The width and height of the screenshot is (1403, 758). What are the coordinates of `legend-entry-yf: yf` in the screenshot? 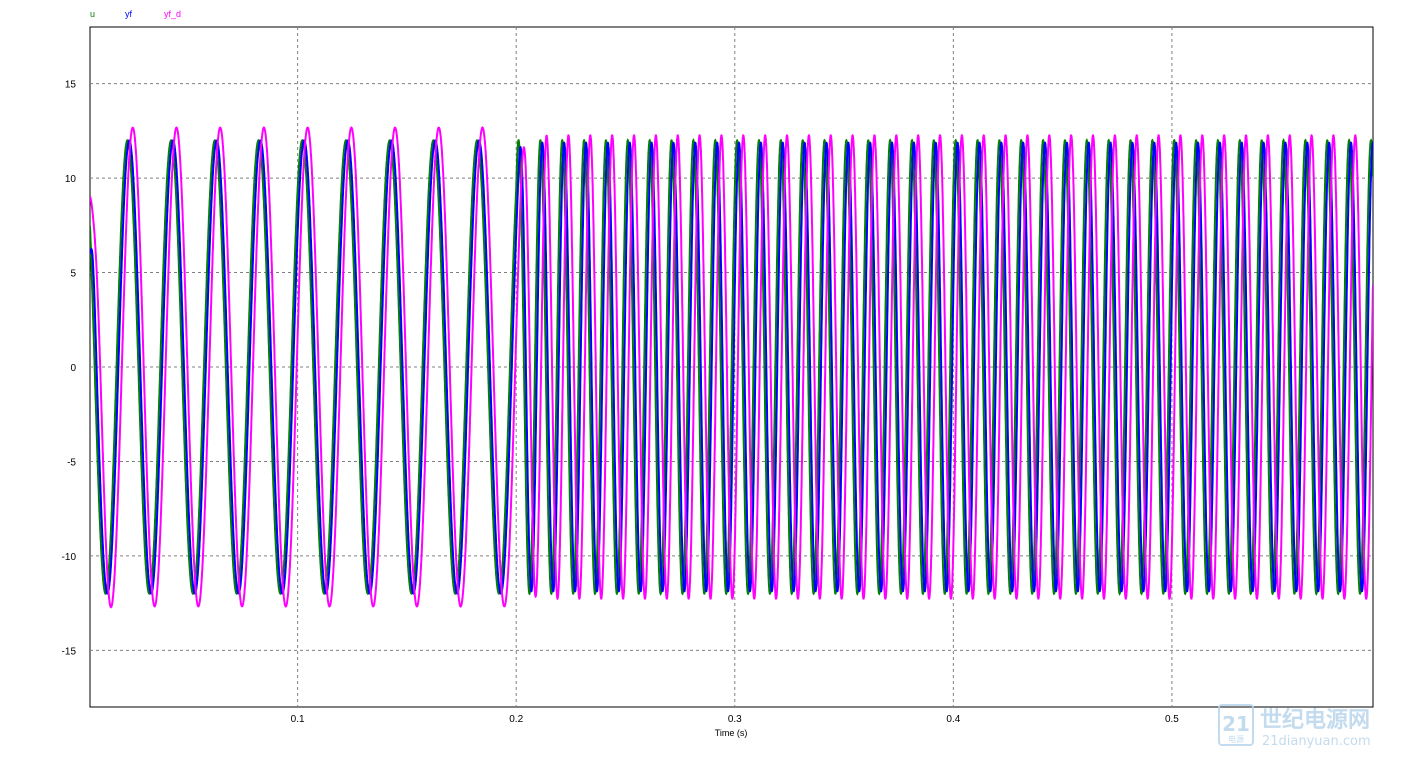 It's located at (129, 14).